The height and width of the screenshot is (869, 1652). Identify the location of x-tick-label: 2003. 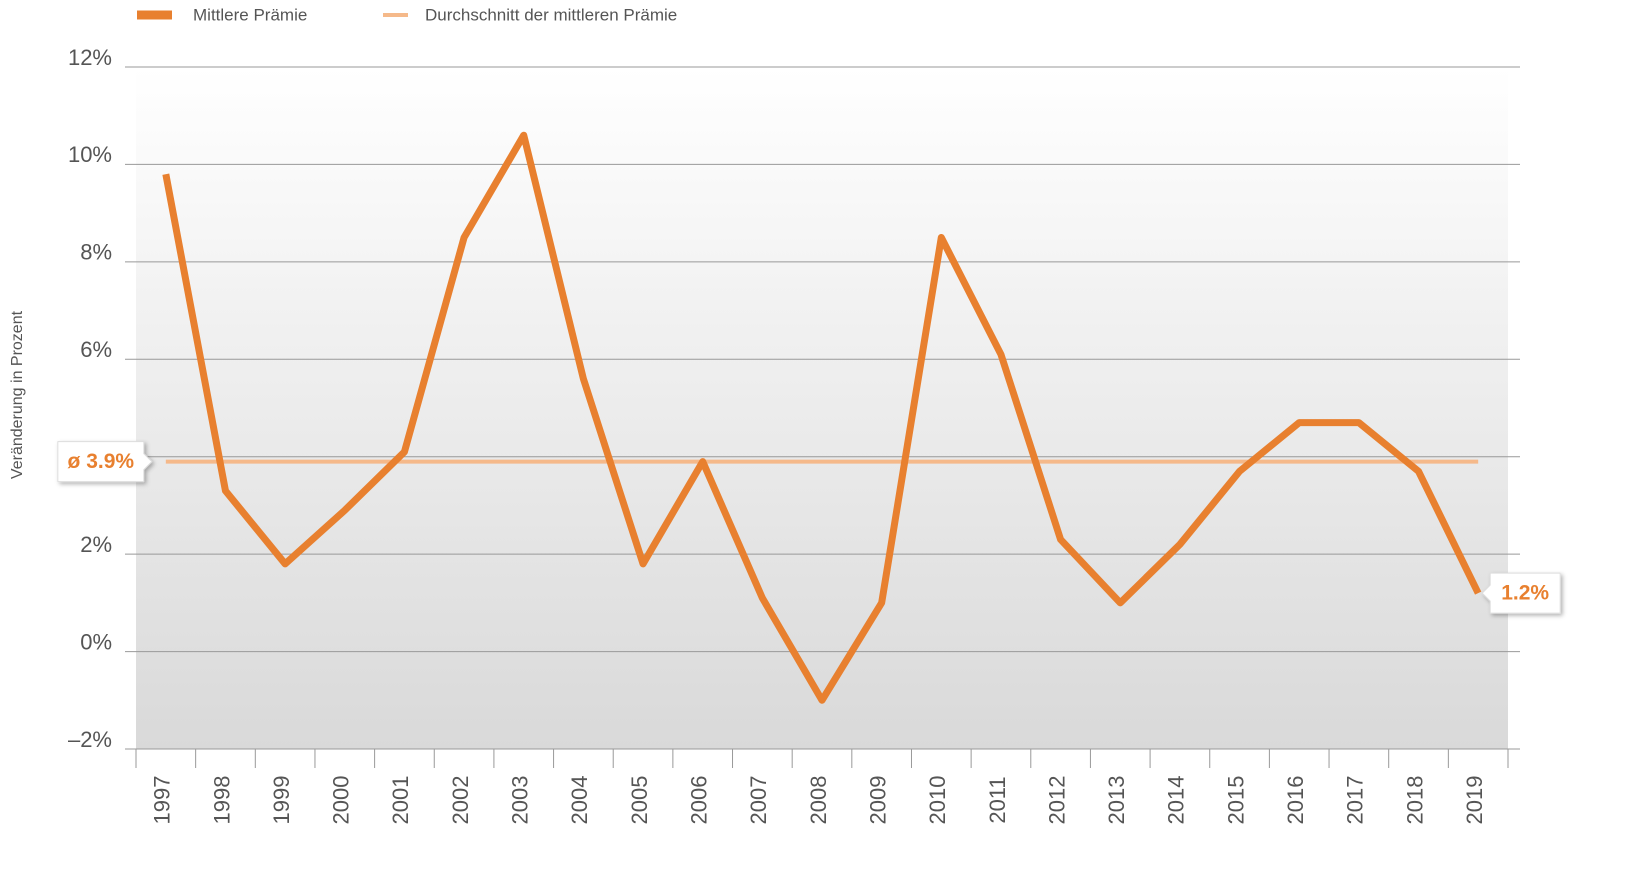
(520, 800).